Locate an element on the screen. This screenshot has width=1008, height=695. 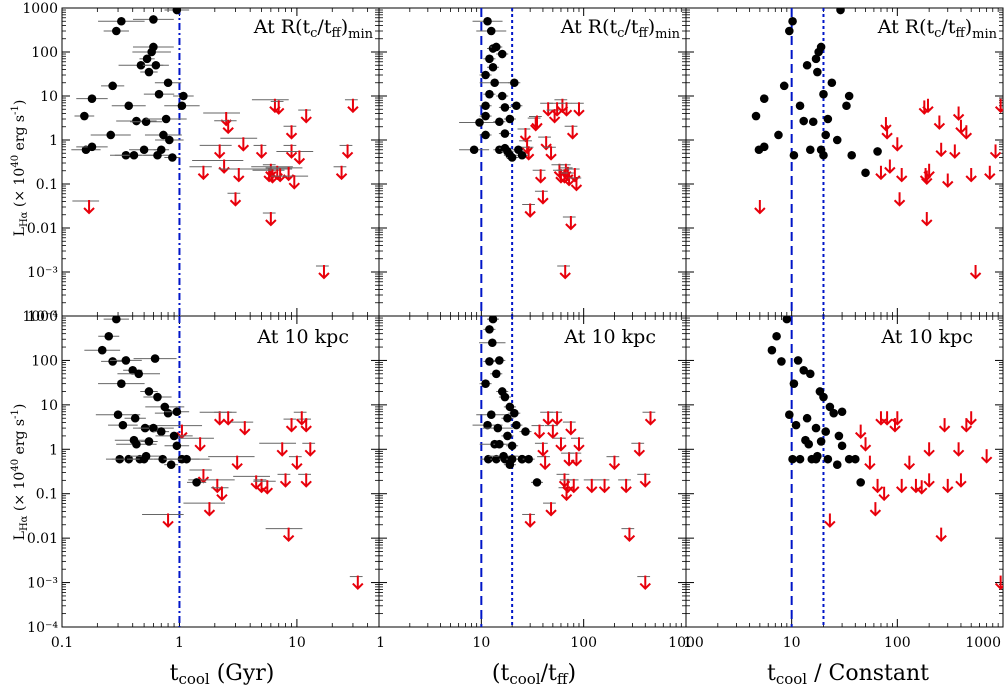
y-tick-label: 100 is located at coordinates (44, 361).